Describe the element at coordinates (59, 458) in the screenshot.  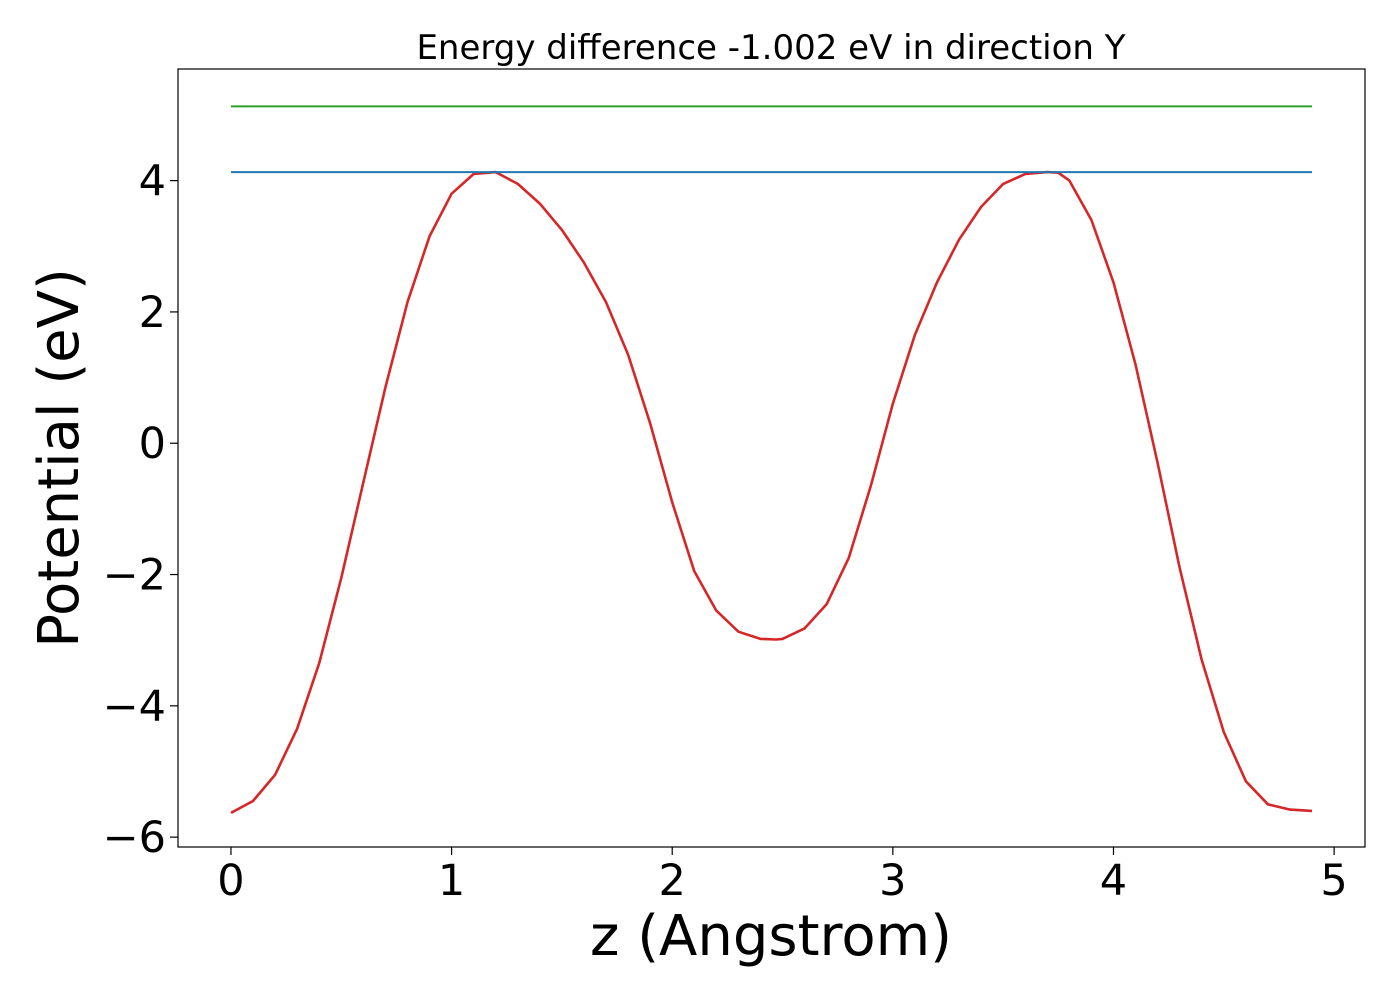
I see `y-axis-label: Potential (eV)` at that location.